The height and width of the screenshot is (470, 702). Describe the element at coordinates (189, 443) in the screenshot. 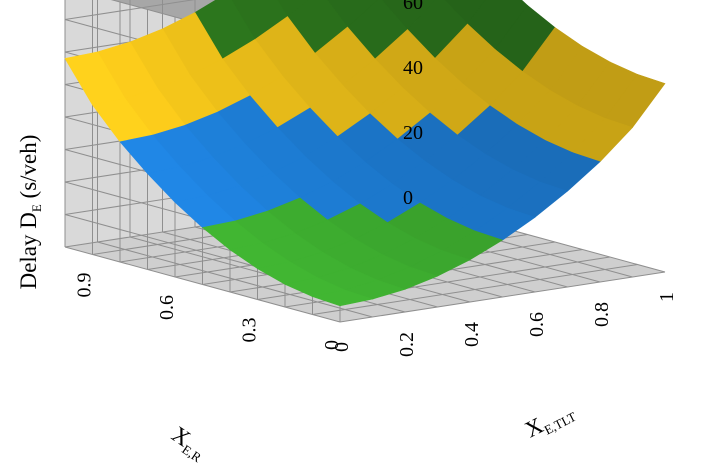

I see `y-axis-title: XE,R` at that location.